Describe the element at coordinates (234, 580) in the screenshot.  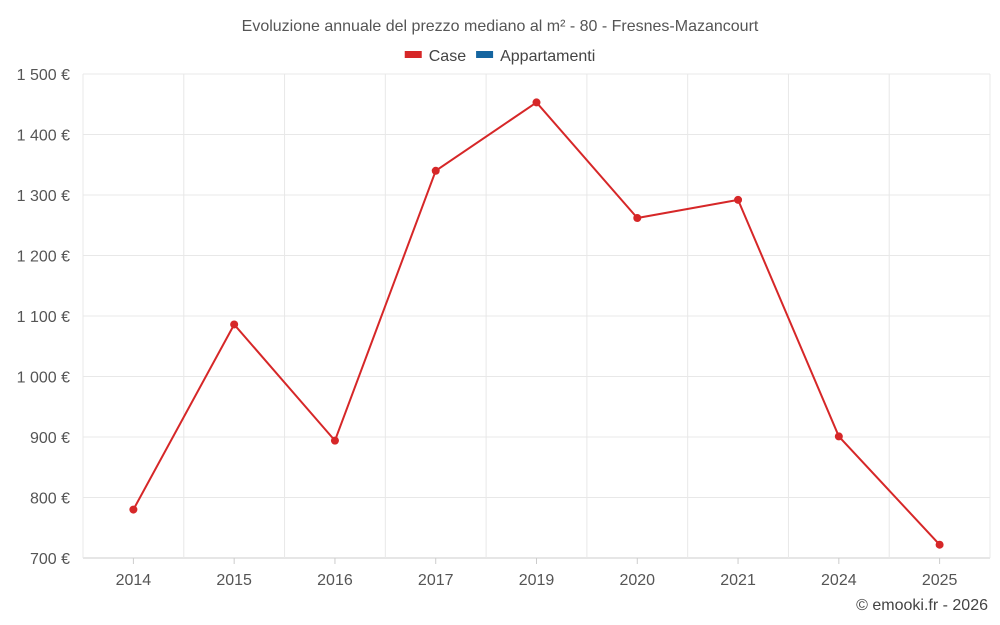
I see `x-tick-label: 2015` at that location.